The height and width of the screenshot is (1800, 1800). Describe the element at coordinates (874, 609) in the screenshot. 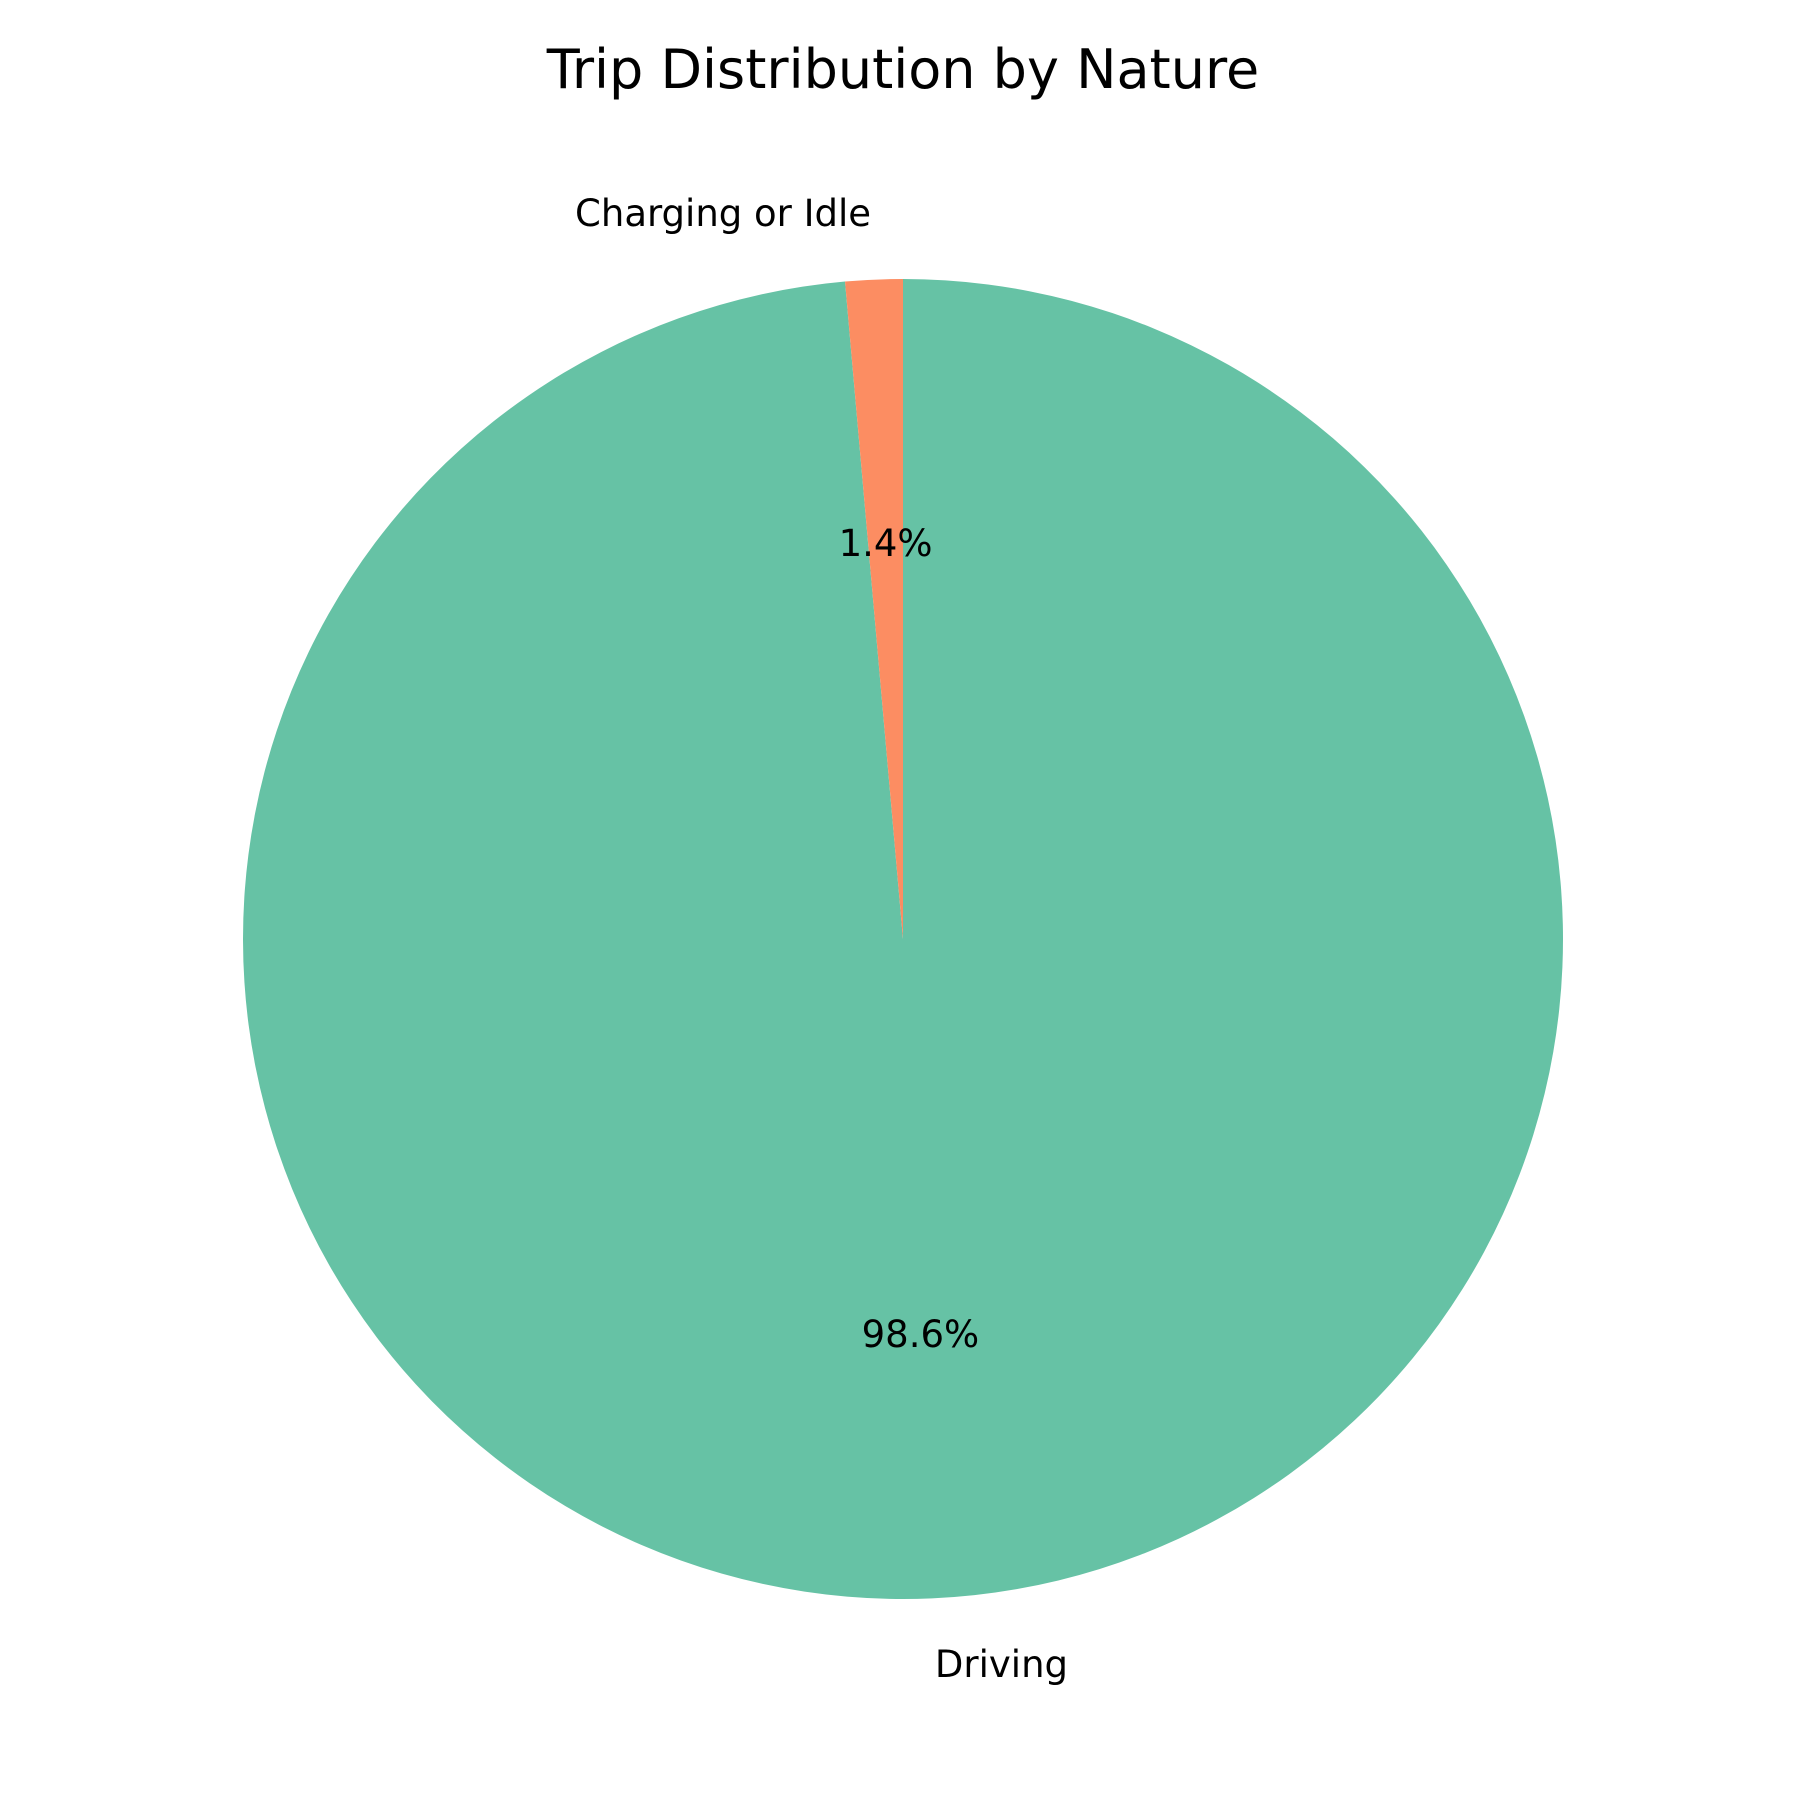

I see `pie-slice-charging-or-idle` at that location.